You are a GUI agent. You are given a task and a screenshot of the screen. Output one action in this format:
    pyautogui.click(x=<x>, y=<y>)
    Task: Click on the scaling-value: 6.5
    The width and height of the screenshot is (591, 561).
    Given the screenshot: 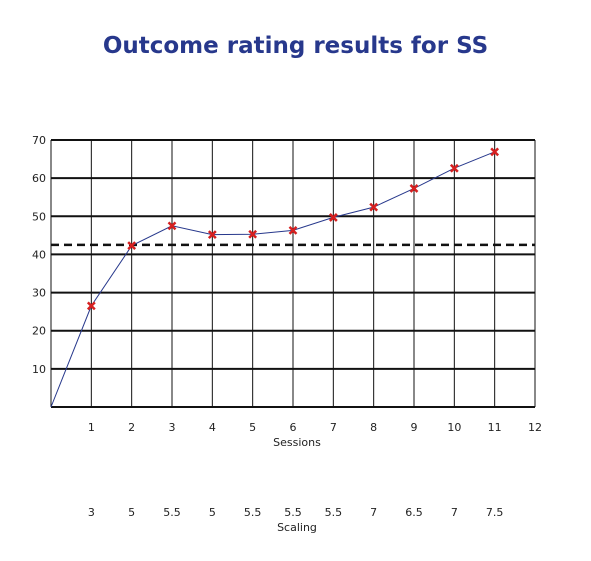 What is the action you would take?
    pyautogui.click(x=414, y=512)
    